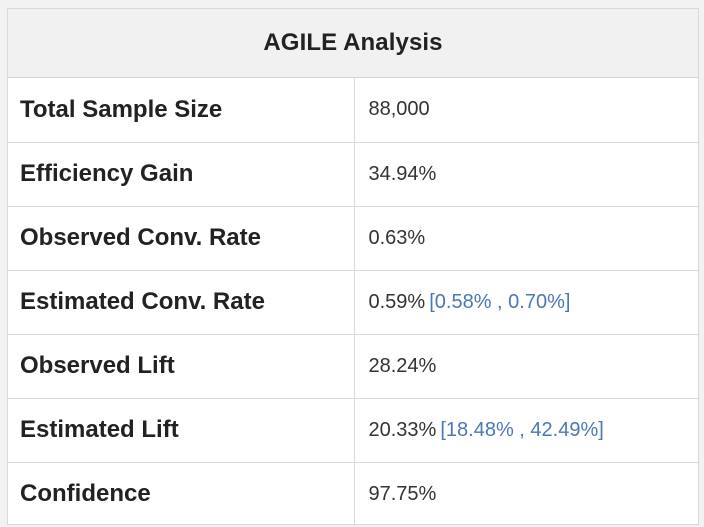 The width and height of the screenshot is (704, 527). I want to click on row-value: 97.75%, so click(402, 493).